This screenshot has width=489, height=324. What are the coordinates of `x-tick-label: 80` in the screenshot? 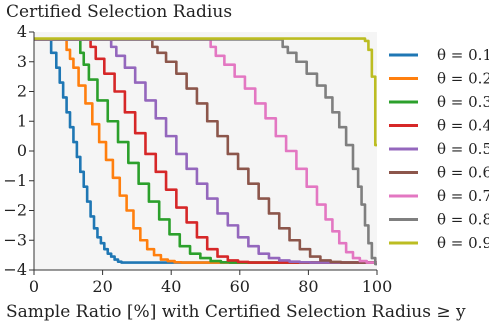 It's located at (308, 286).